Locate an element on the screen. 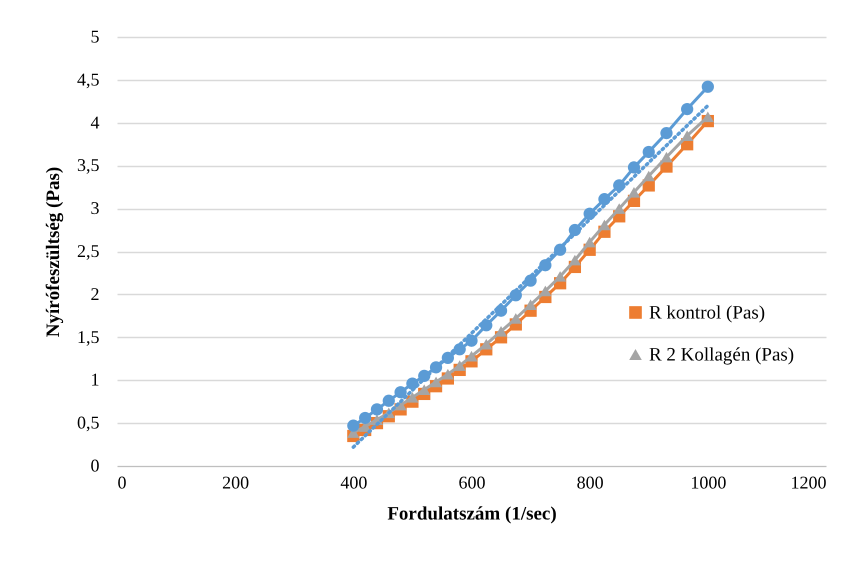 This screenshot has width=850, height=570. y-axis-title: Nyírófeszültség (Pas) is located at coordinates (53, 252).